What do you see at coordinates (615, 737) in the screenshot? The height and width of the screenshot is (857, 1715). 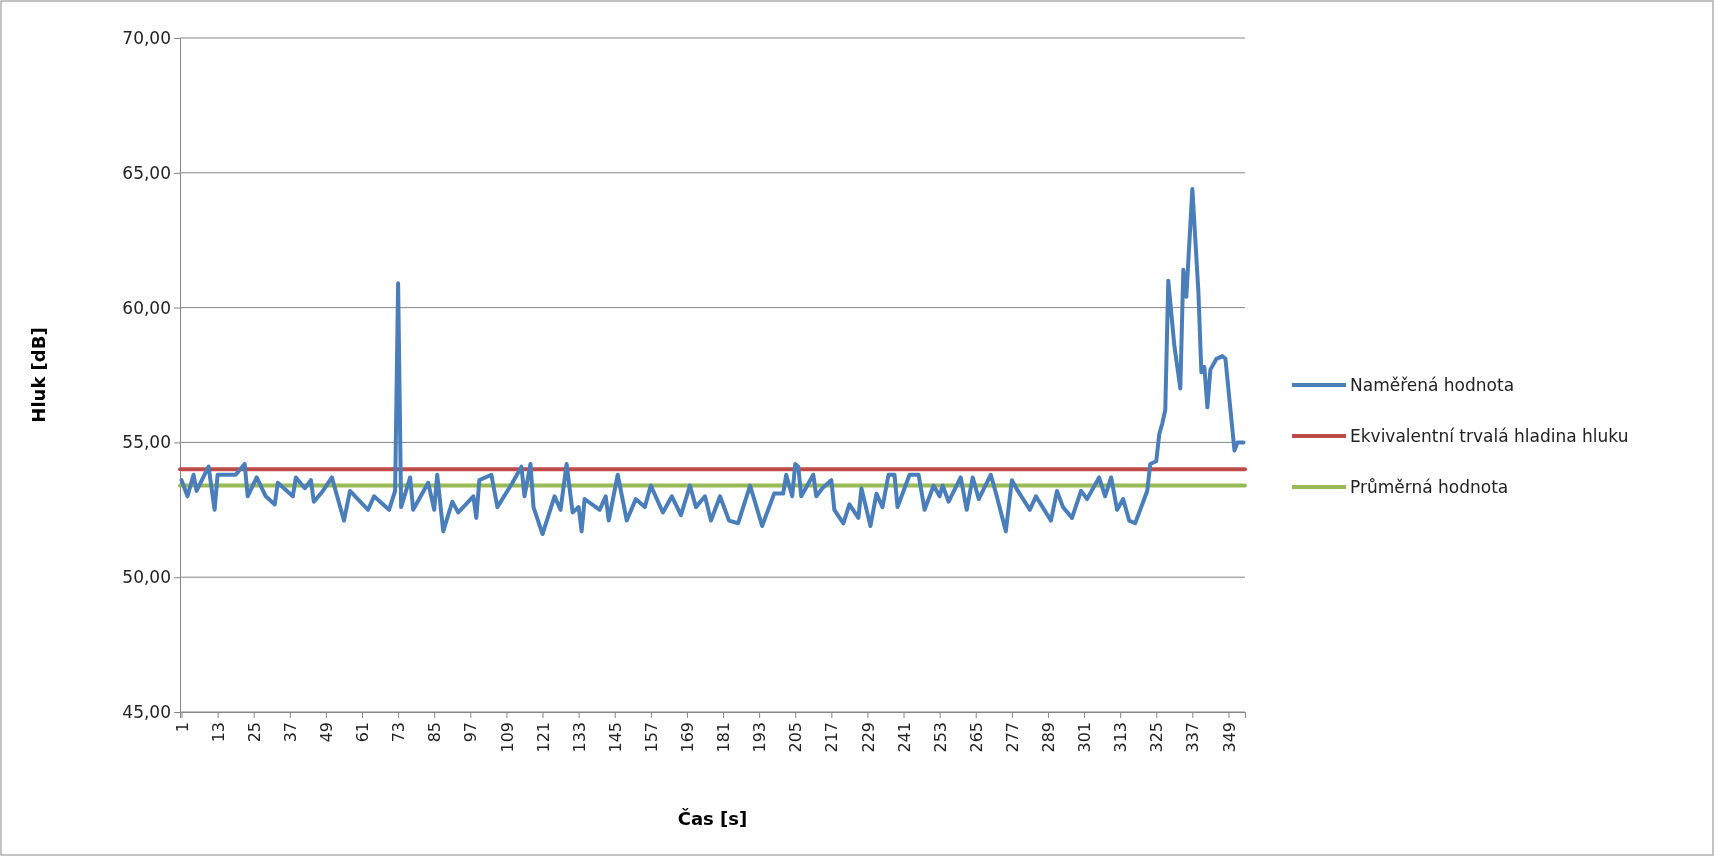 I see `x-tick-label: 145` at bounding box center [615, 737].